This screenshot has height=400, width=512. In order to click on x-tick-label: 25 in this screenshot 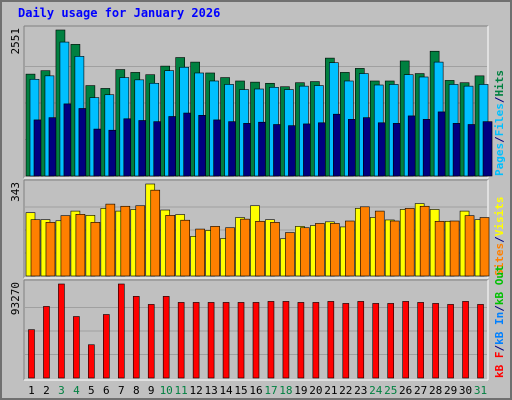, I will do `click(390, 390)`.